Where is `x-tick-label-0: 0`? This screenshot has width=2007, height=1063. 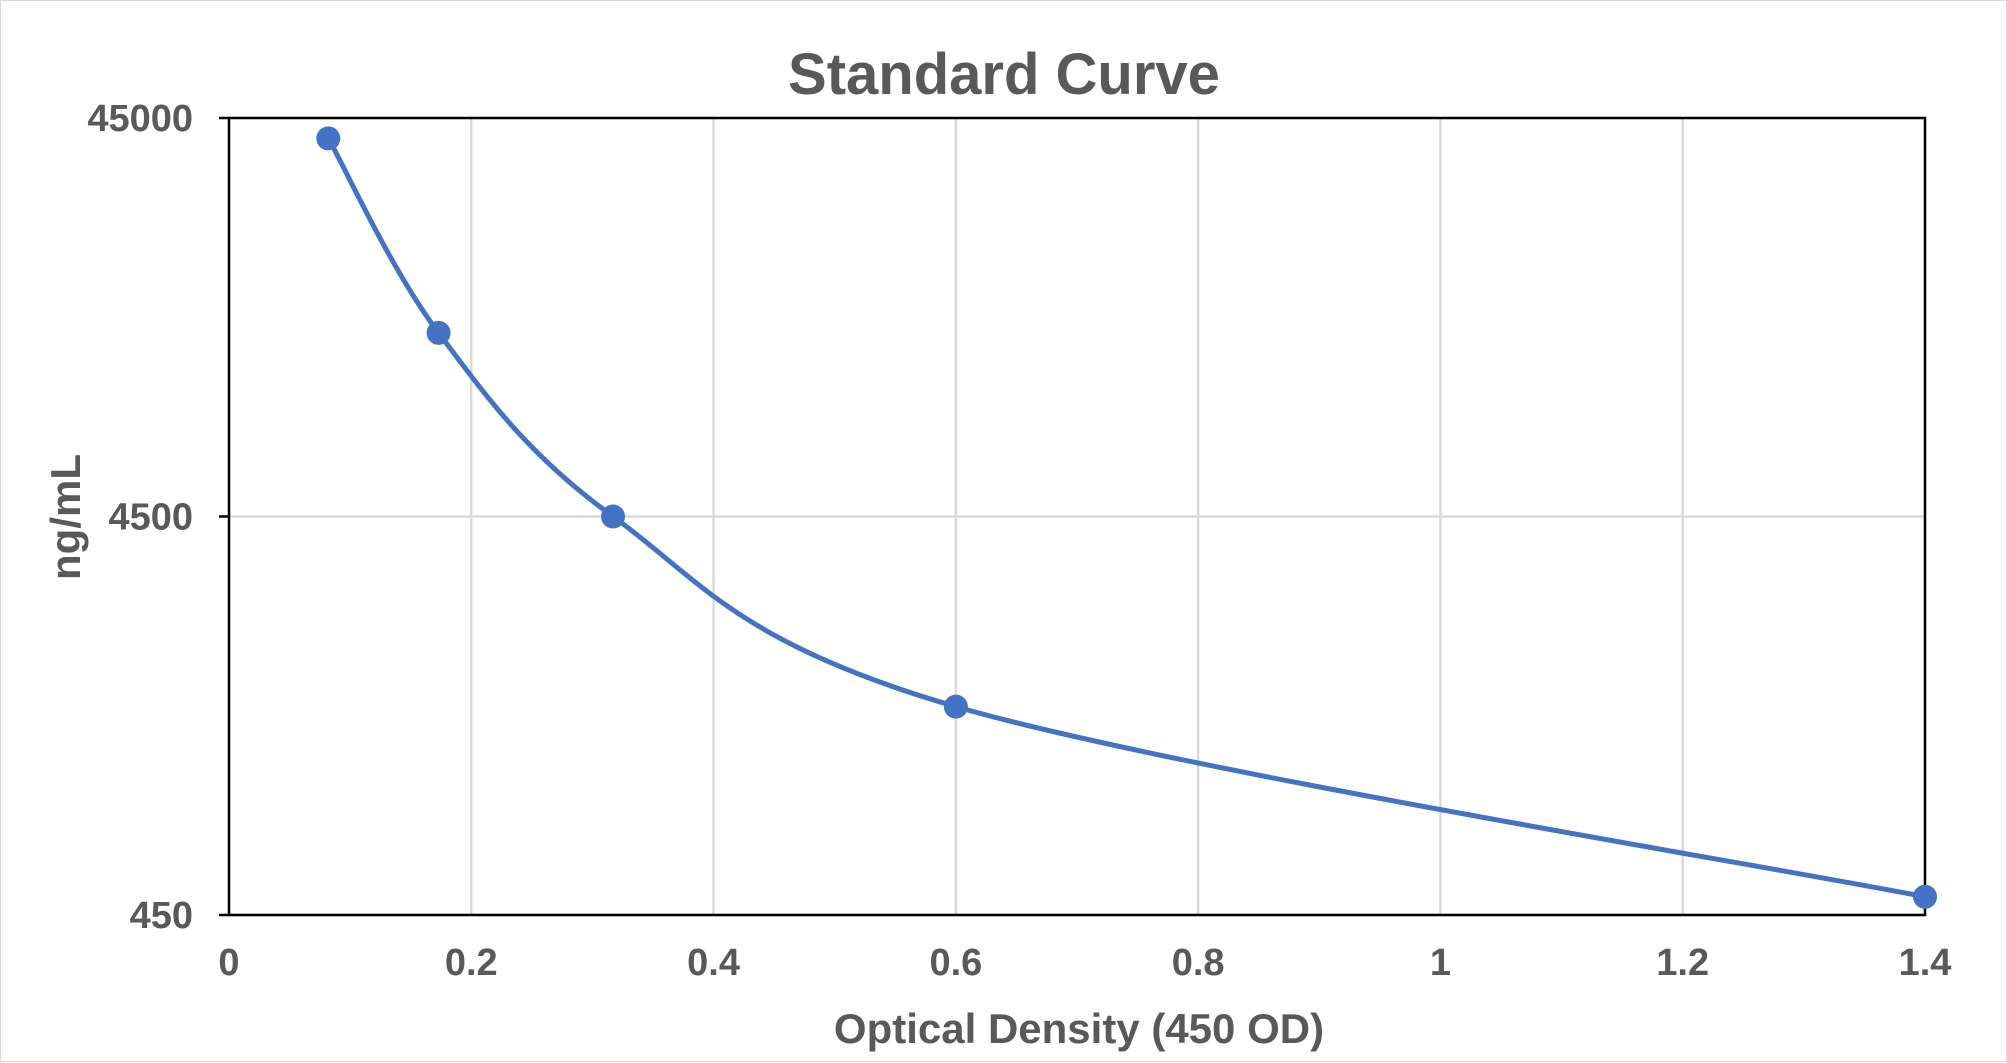 x-tick-label-0: 0 is located at coordinates (228, 963).